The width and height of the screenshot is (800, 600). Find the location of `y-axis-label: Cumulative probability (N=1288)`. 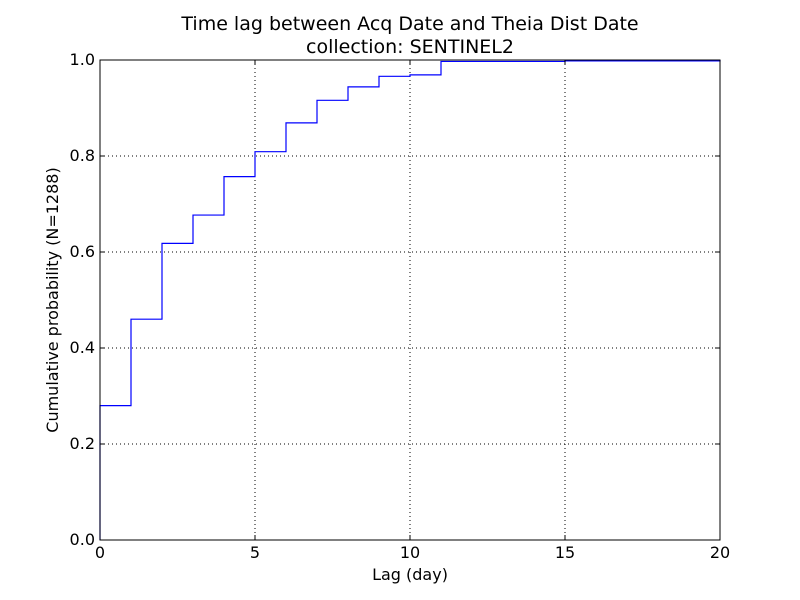

y-axis-label: Cumulative probability (N=1288) is located at coordinates (52, 299).